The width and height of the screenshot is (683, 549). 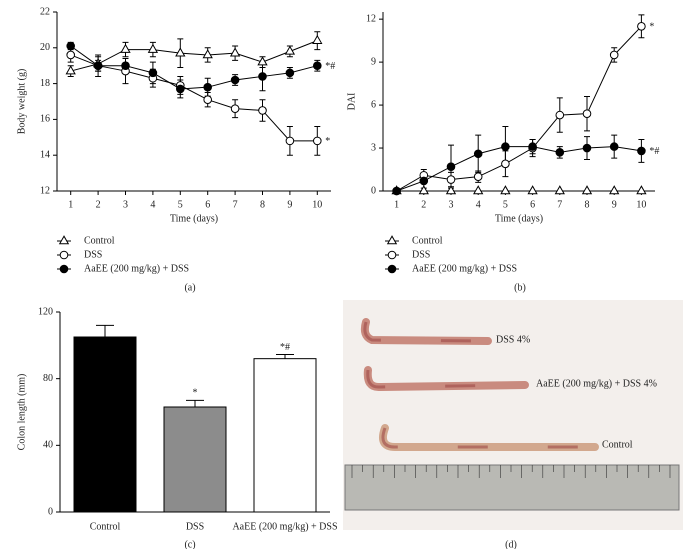 I want to click on y-tick-label: 80, so click(x=48, y=378).